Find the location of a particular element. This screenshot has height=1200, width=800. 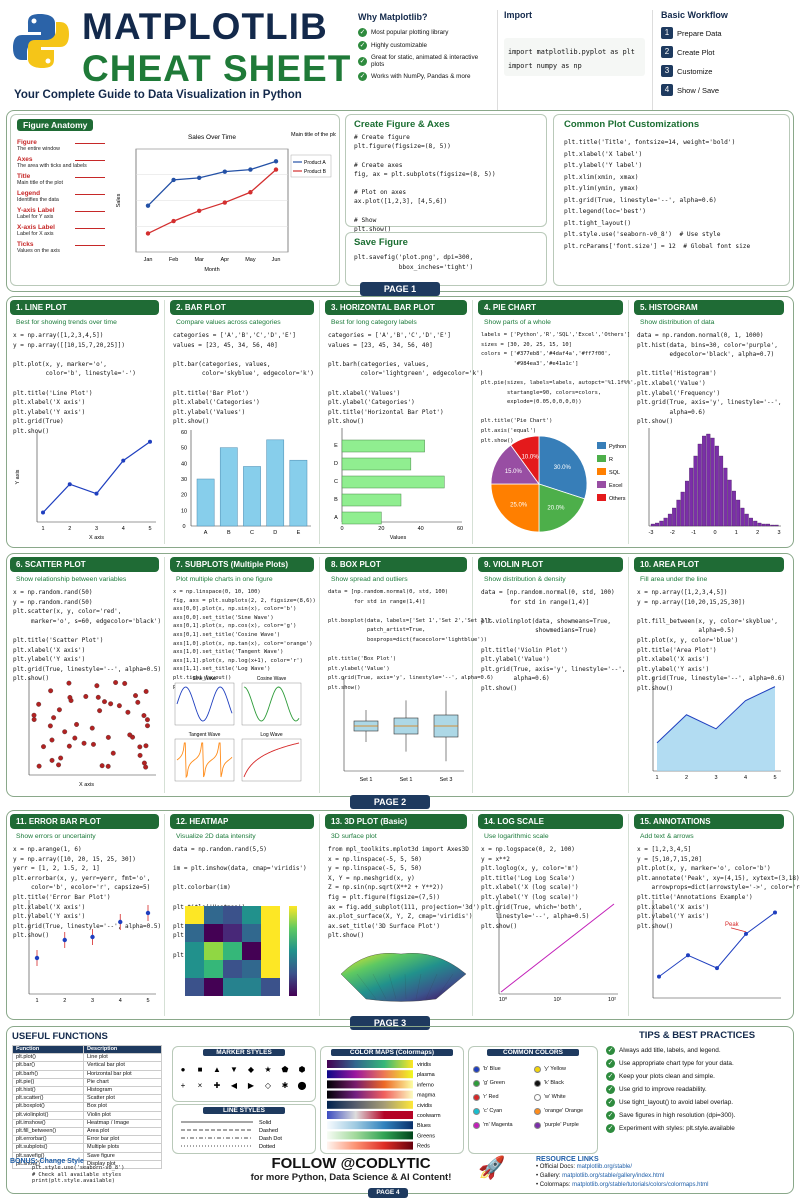

series-line is located at coordinates (716, 715).